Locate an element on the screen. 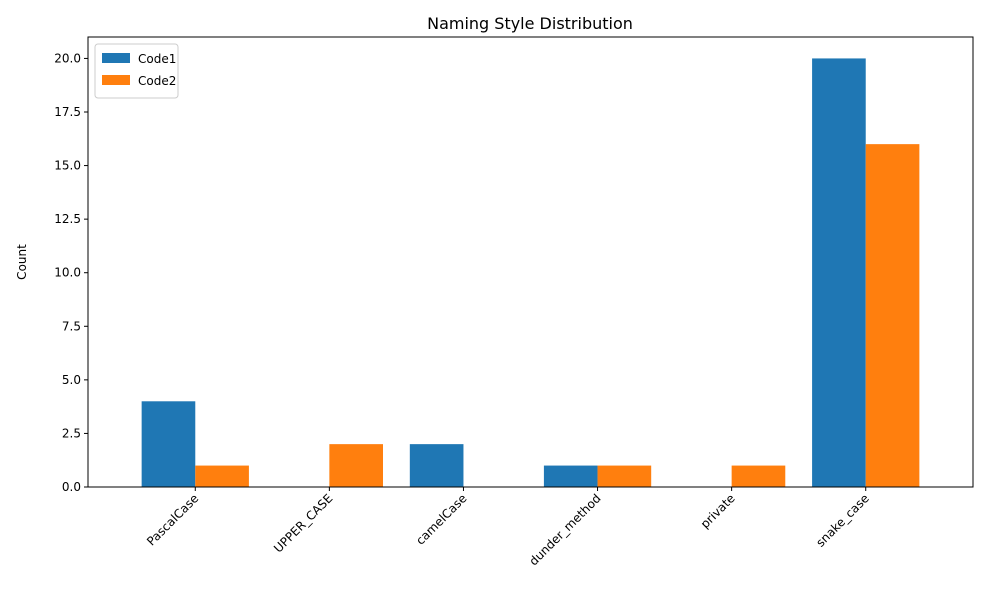  y-tick-label: 15.0 is located at coordinates (67, 166).